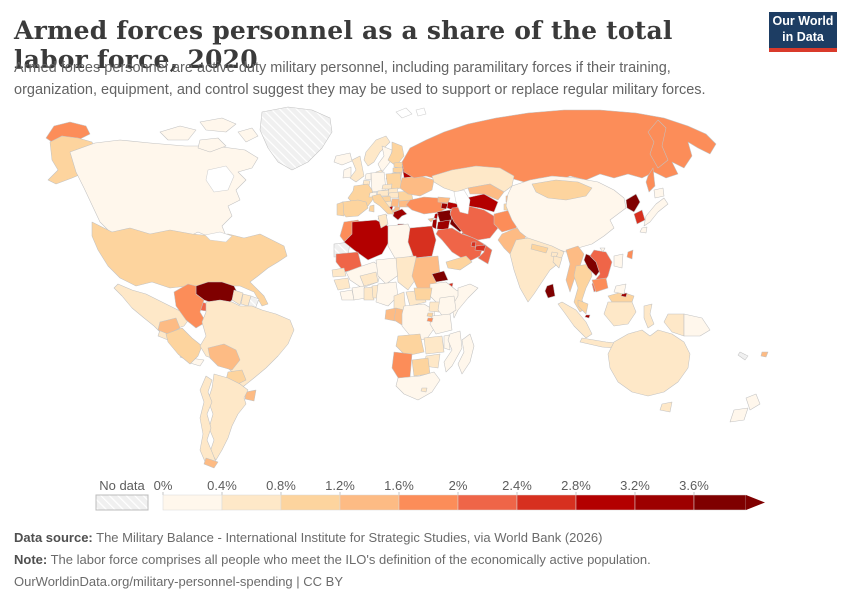 The image size is (850, 600). Describe the element at coordinates (557, 262) in the screenshot. I see `country-bangladesh` at that location.